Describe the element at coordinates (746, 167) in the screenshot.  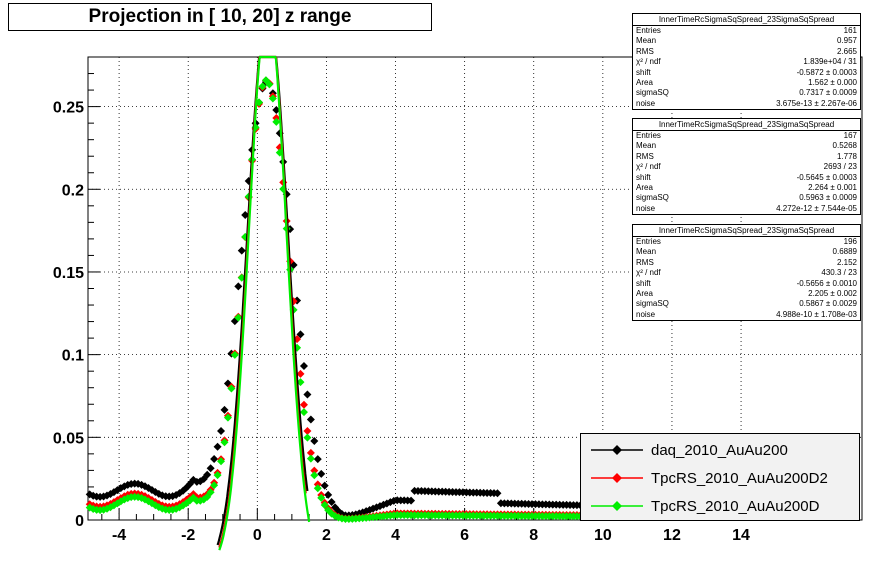
I see `stats-row: χ² / ndf 2693 / 23` at that location.